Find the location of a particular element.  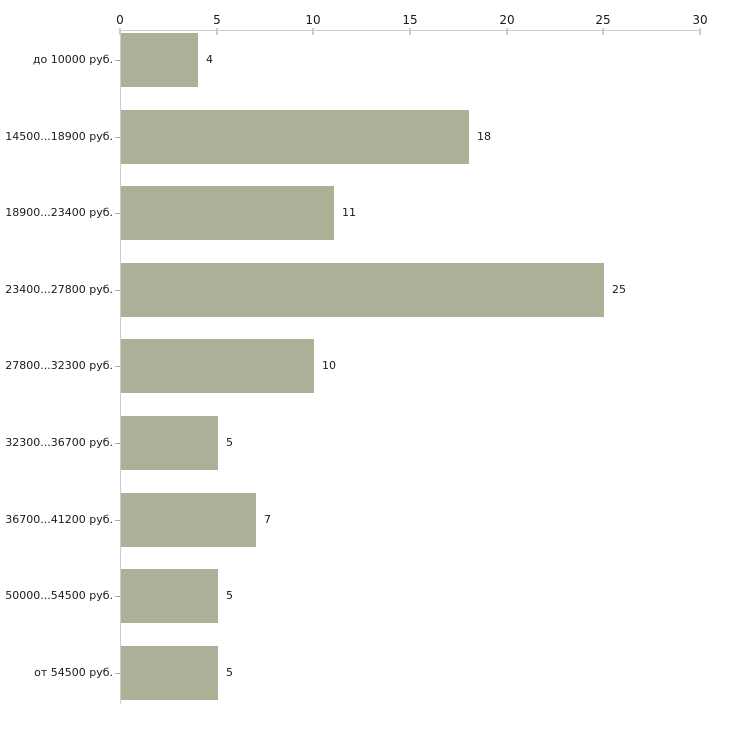

x-tick-label: 15 is located at coordinates (410, 20).